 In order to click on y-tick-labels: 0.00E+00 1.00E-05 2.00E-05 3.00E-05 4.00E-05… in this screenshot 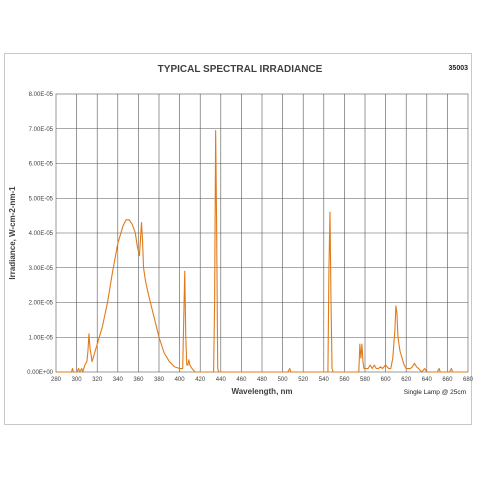, I will do `click(40, 234)`.